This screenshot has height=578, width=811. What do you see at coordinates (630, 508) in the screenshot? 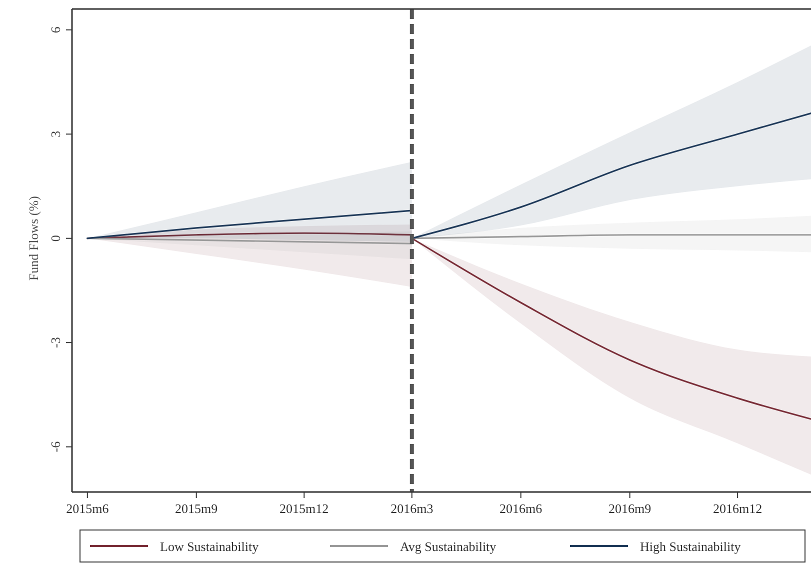
I see `x-tick-label: 2016m9` at bounding box center [630, 508].